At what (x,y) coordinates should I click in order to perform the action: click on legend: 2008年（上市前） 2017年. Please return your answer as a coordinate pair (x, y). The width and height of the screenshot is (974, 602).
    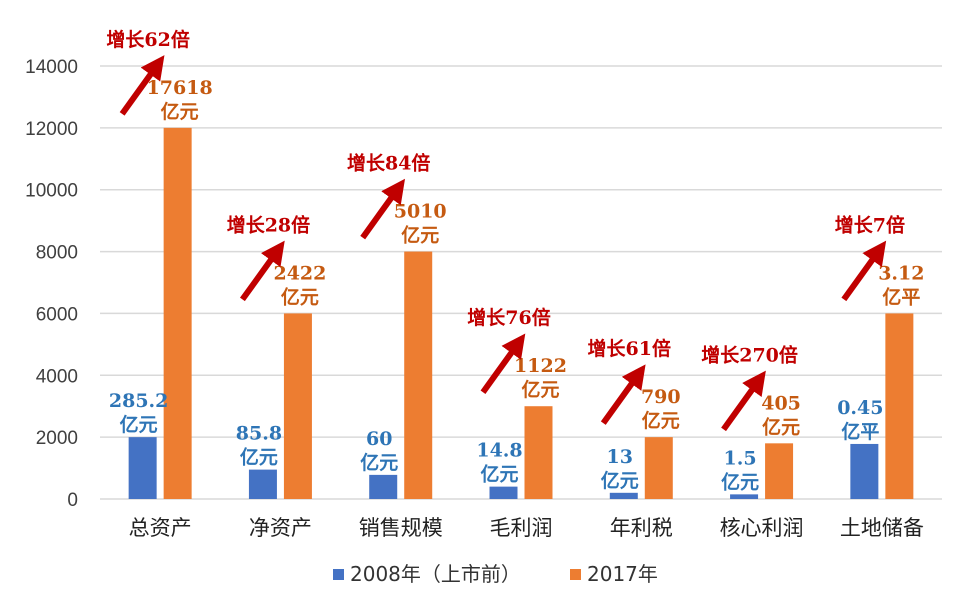
    Looking at the image, I should click on (495, 574).